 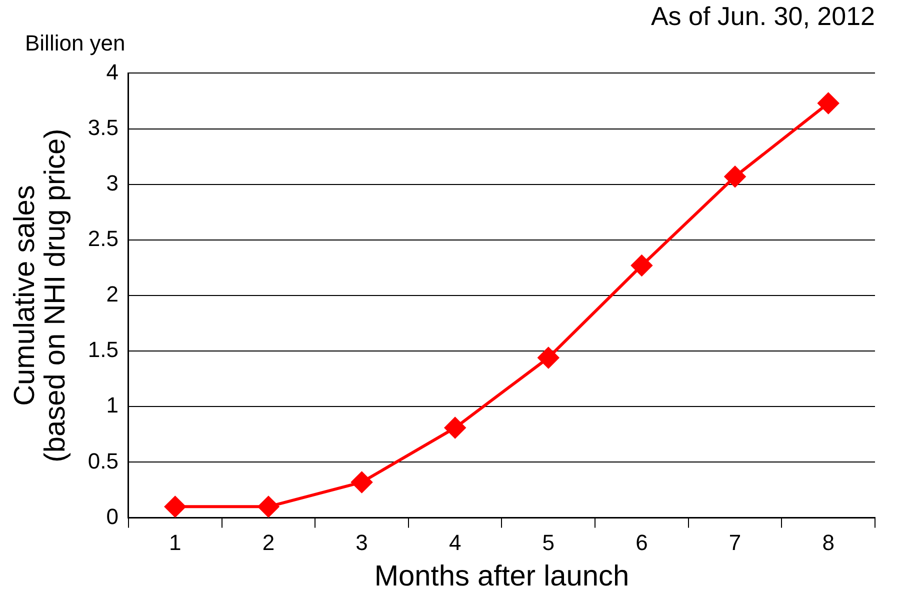 What do you see at coordinates (112, 71) in the screenshot?
I see `y-tick-label: 4` at bounding box center [112, 71].